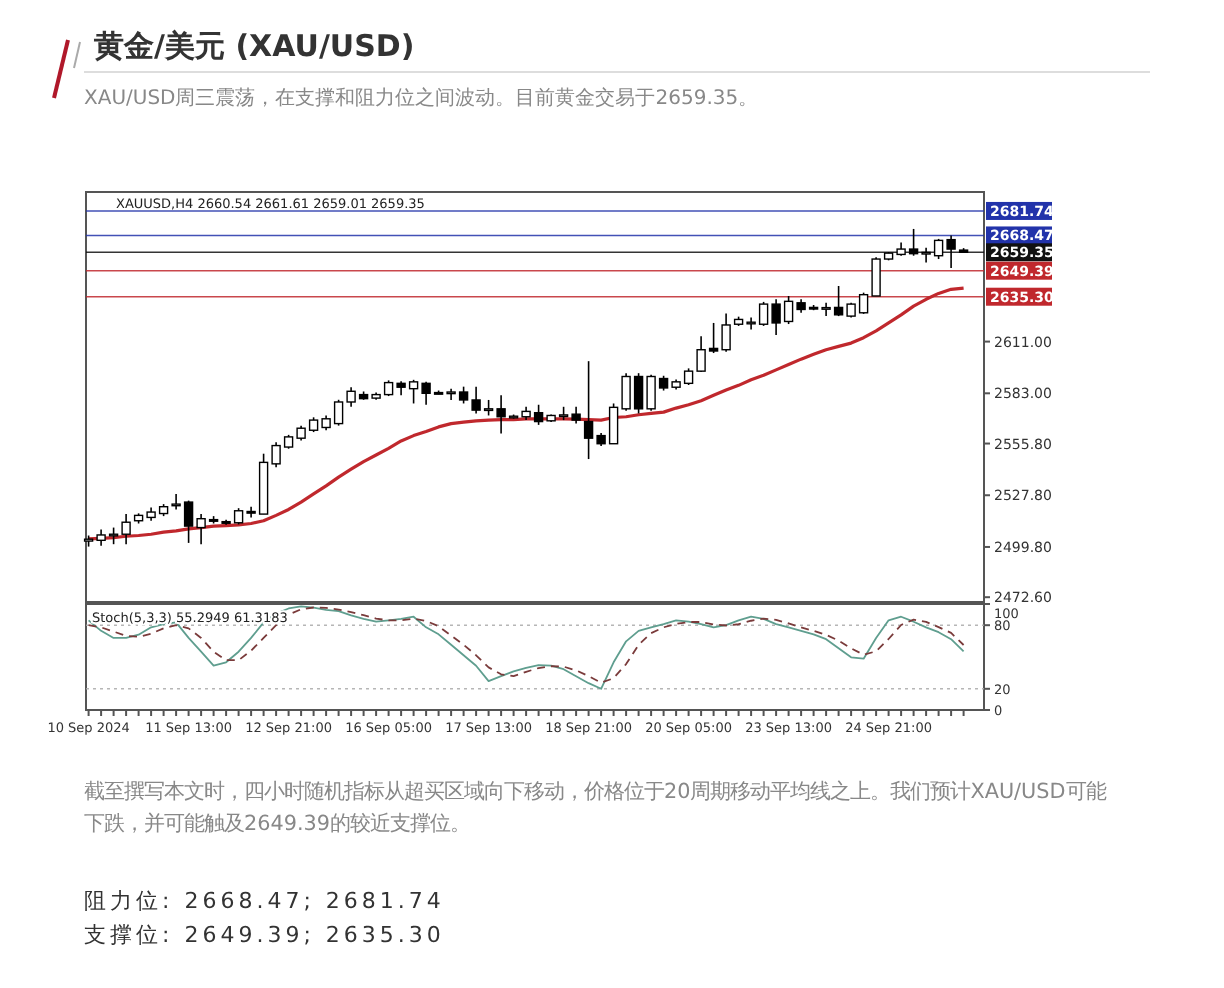 The image size is (1224, 988). I want to click on text: 截至撰写本文时，四小时随机指标从超买区域向下移动，价格位于20周期移动平均线之上。我们预计XAU/USD可能下跌，并可能触及2649.39的较近支撑位。, so click(596, 809).